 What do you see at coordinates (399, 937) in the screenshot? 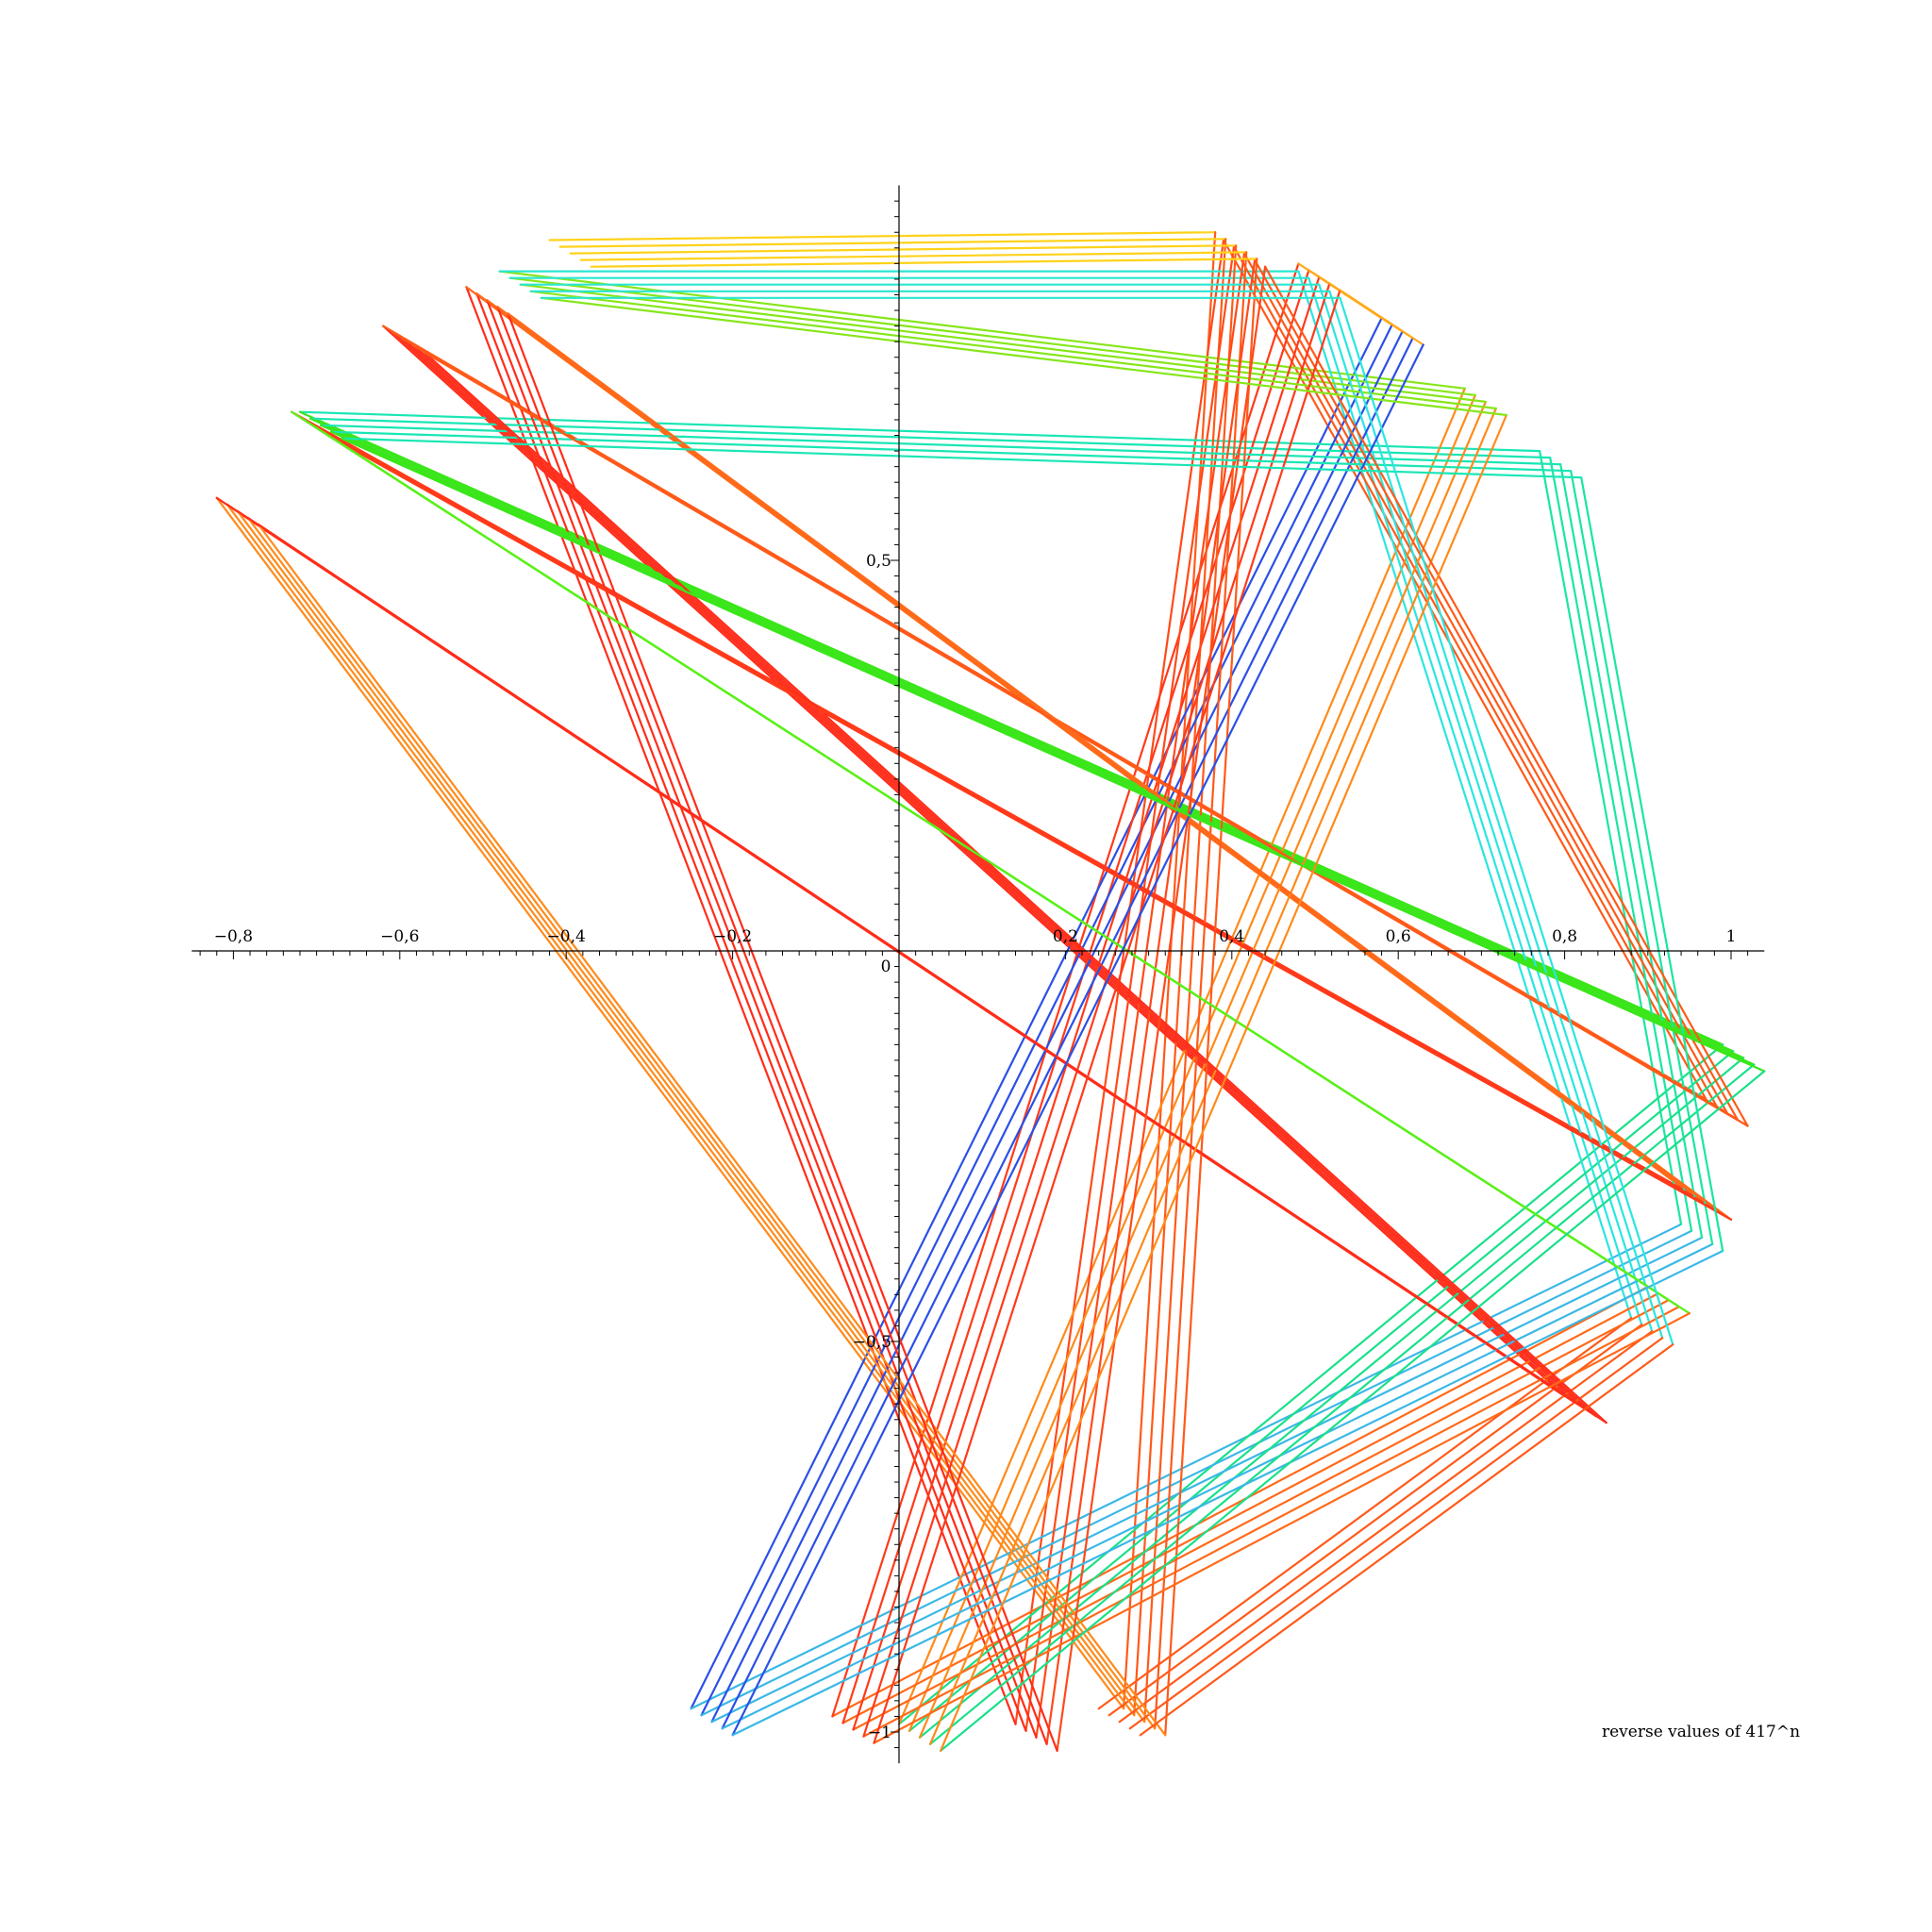
I see `x-tick-label: −0,6` at bounding box center [399, 937].